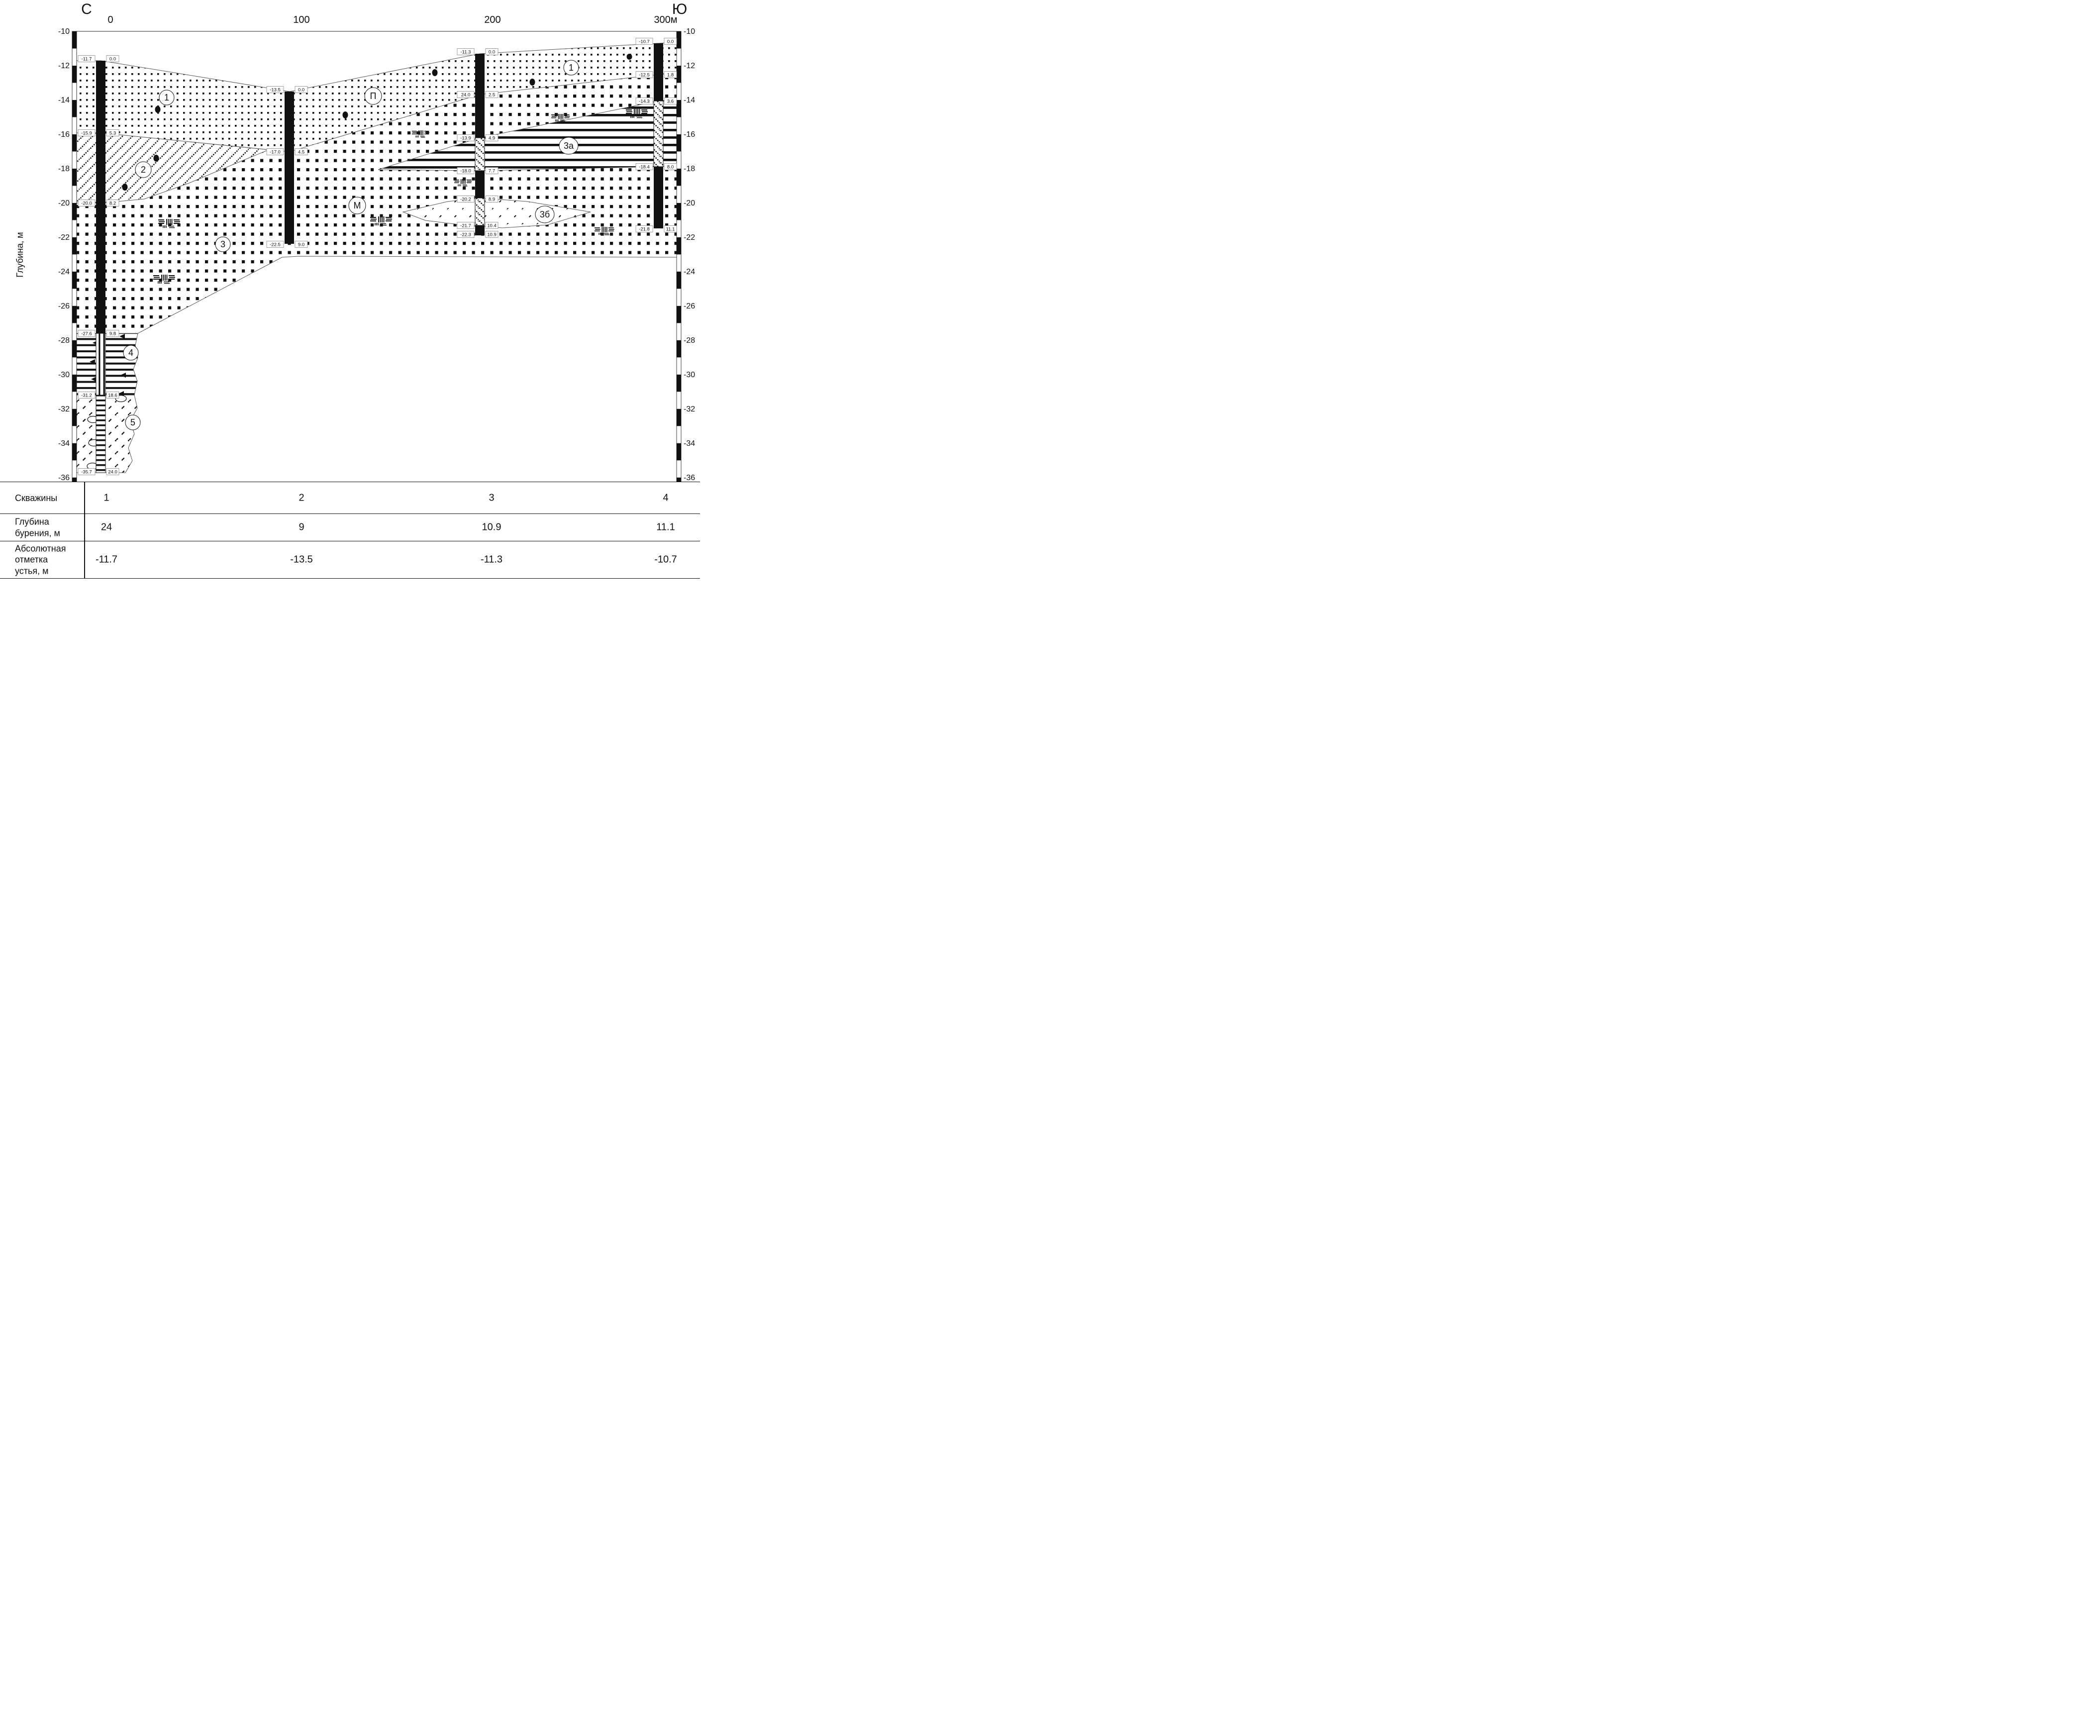 The height and width of the screenshot is (1736, 2100). Describe the element at coordinates (350, 498) in the screenshot. I see `table-row-wells: Скважины 1 2 3 4` at that location.